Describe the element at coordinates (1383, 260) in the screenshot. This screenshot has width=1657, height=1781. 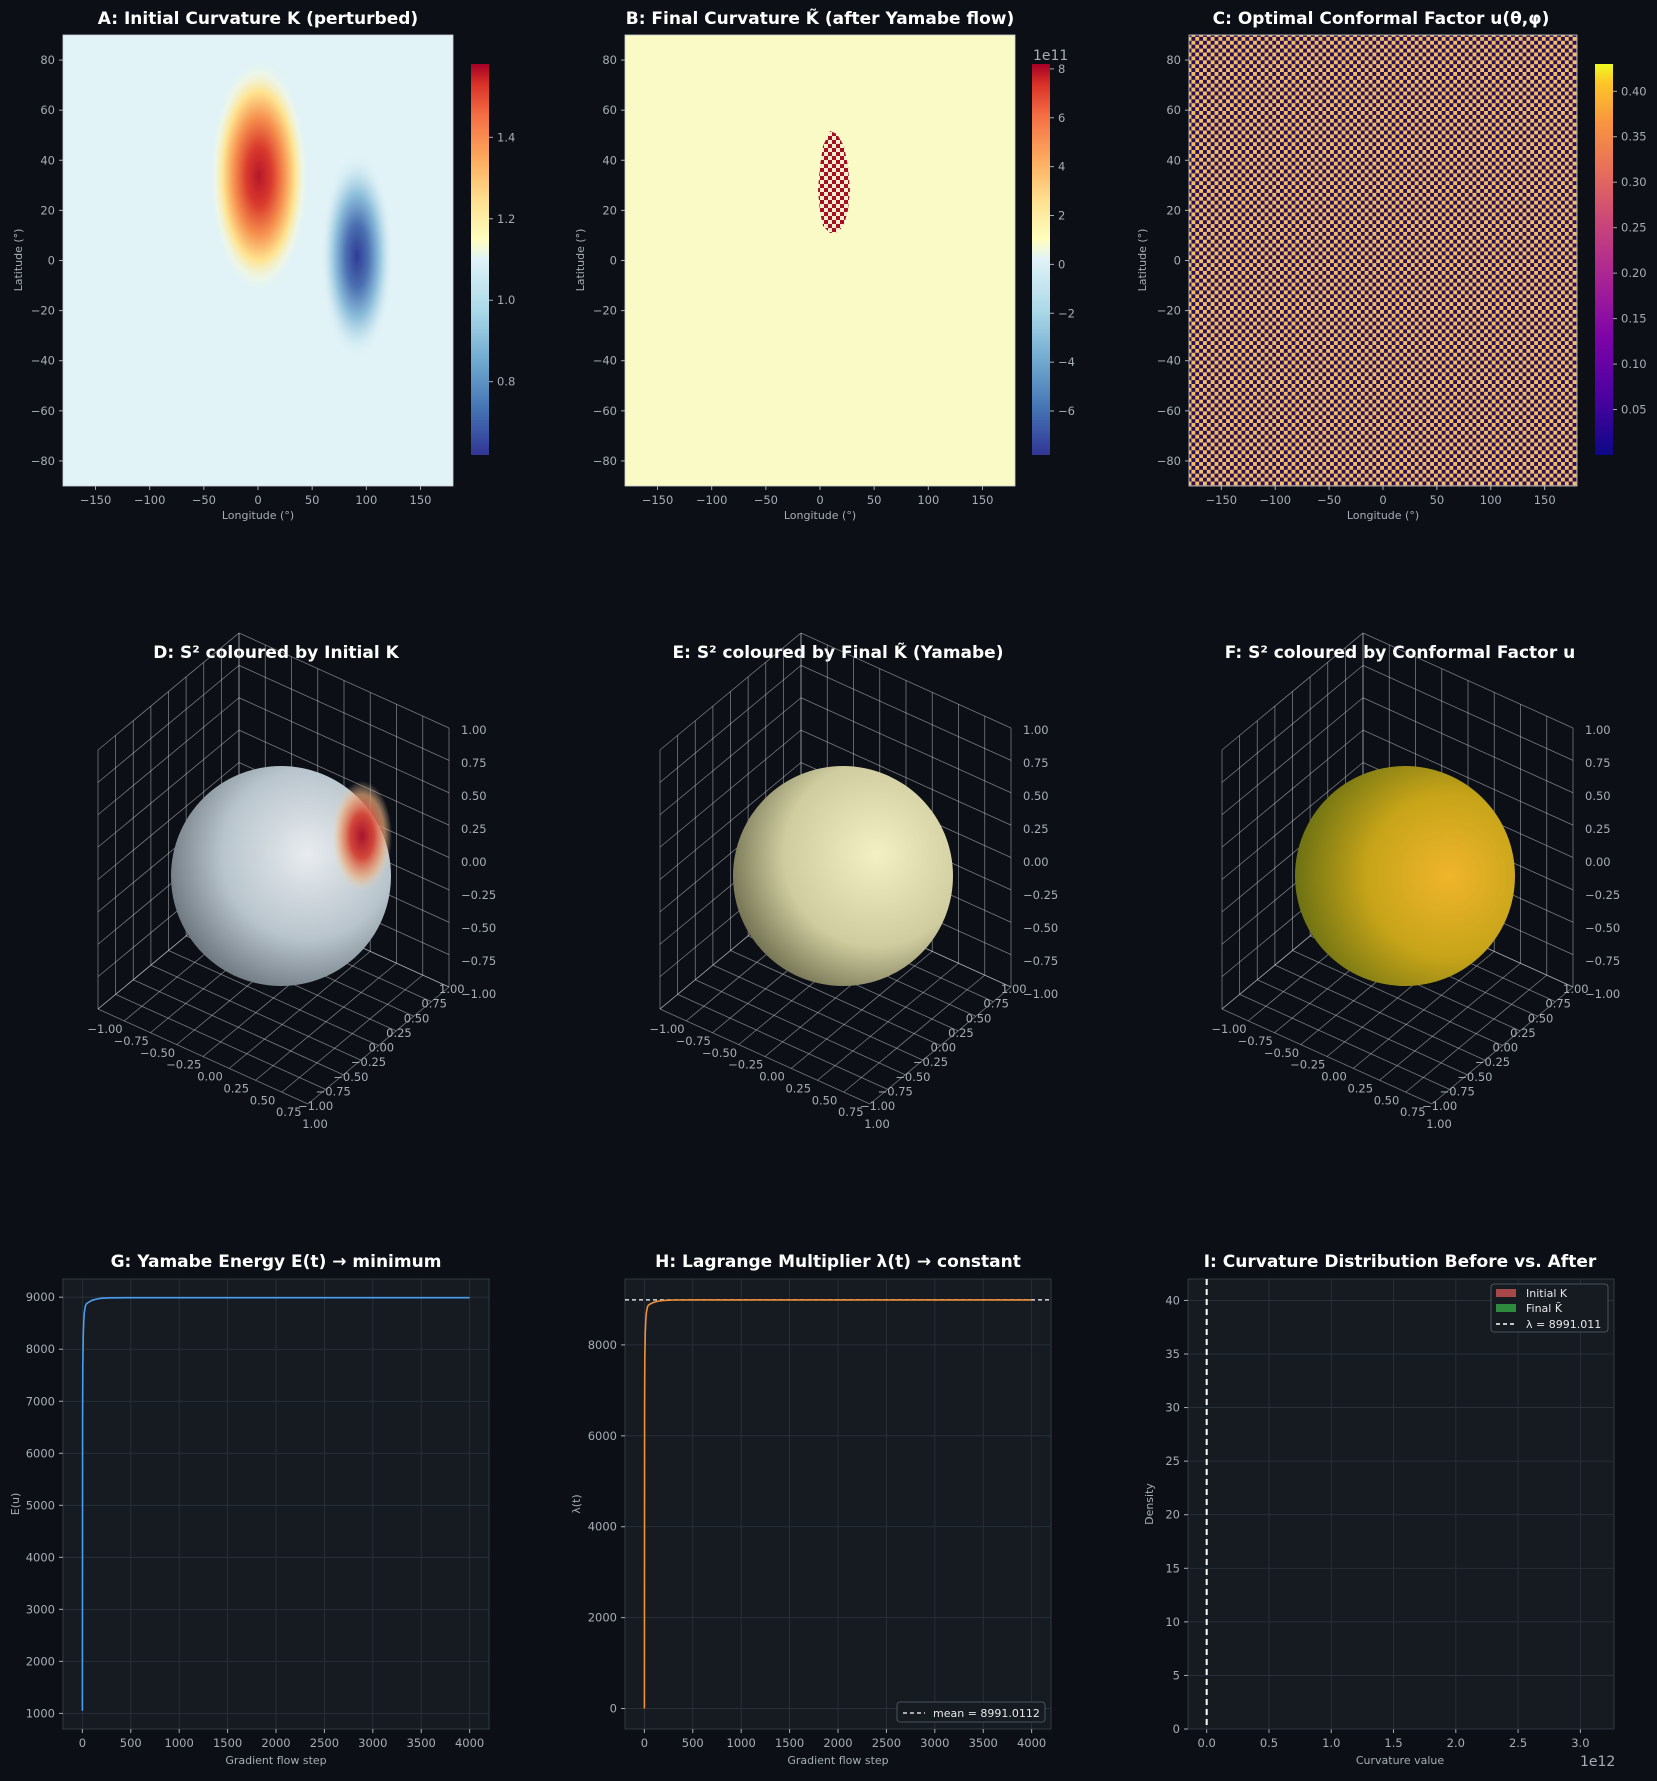
I see `map-c-checkerboard` at that location.